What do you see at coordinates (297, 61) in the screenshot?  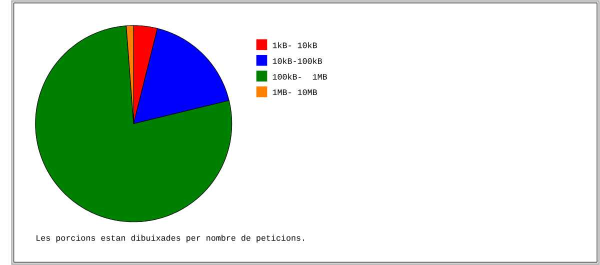 I see `legend-label: 10kB-100kB` at bounding box center [297, 61].